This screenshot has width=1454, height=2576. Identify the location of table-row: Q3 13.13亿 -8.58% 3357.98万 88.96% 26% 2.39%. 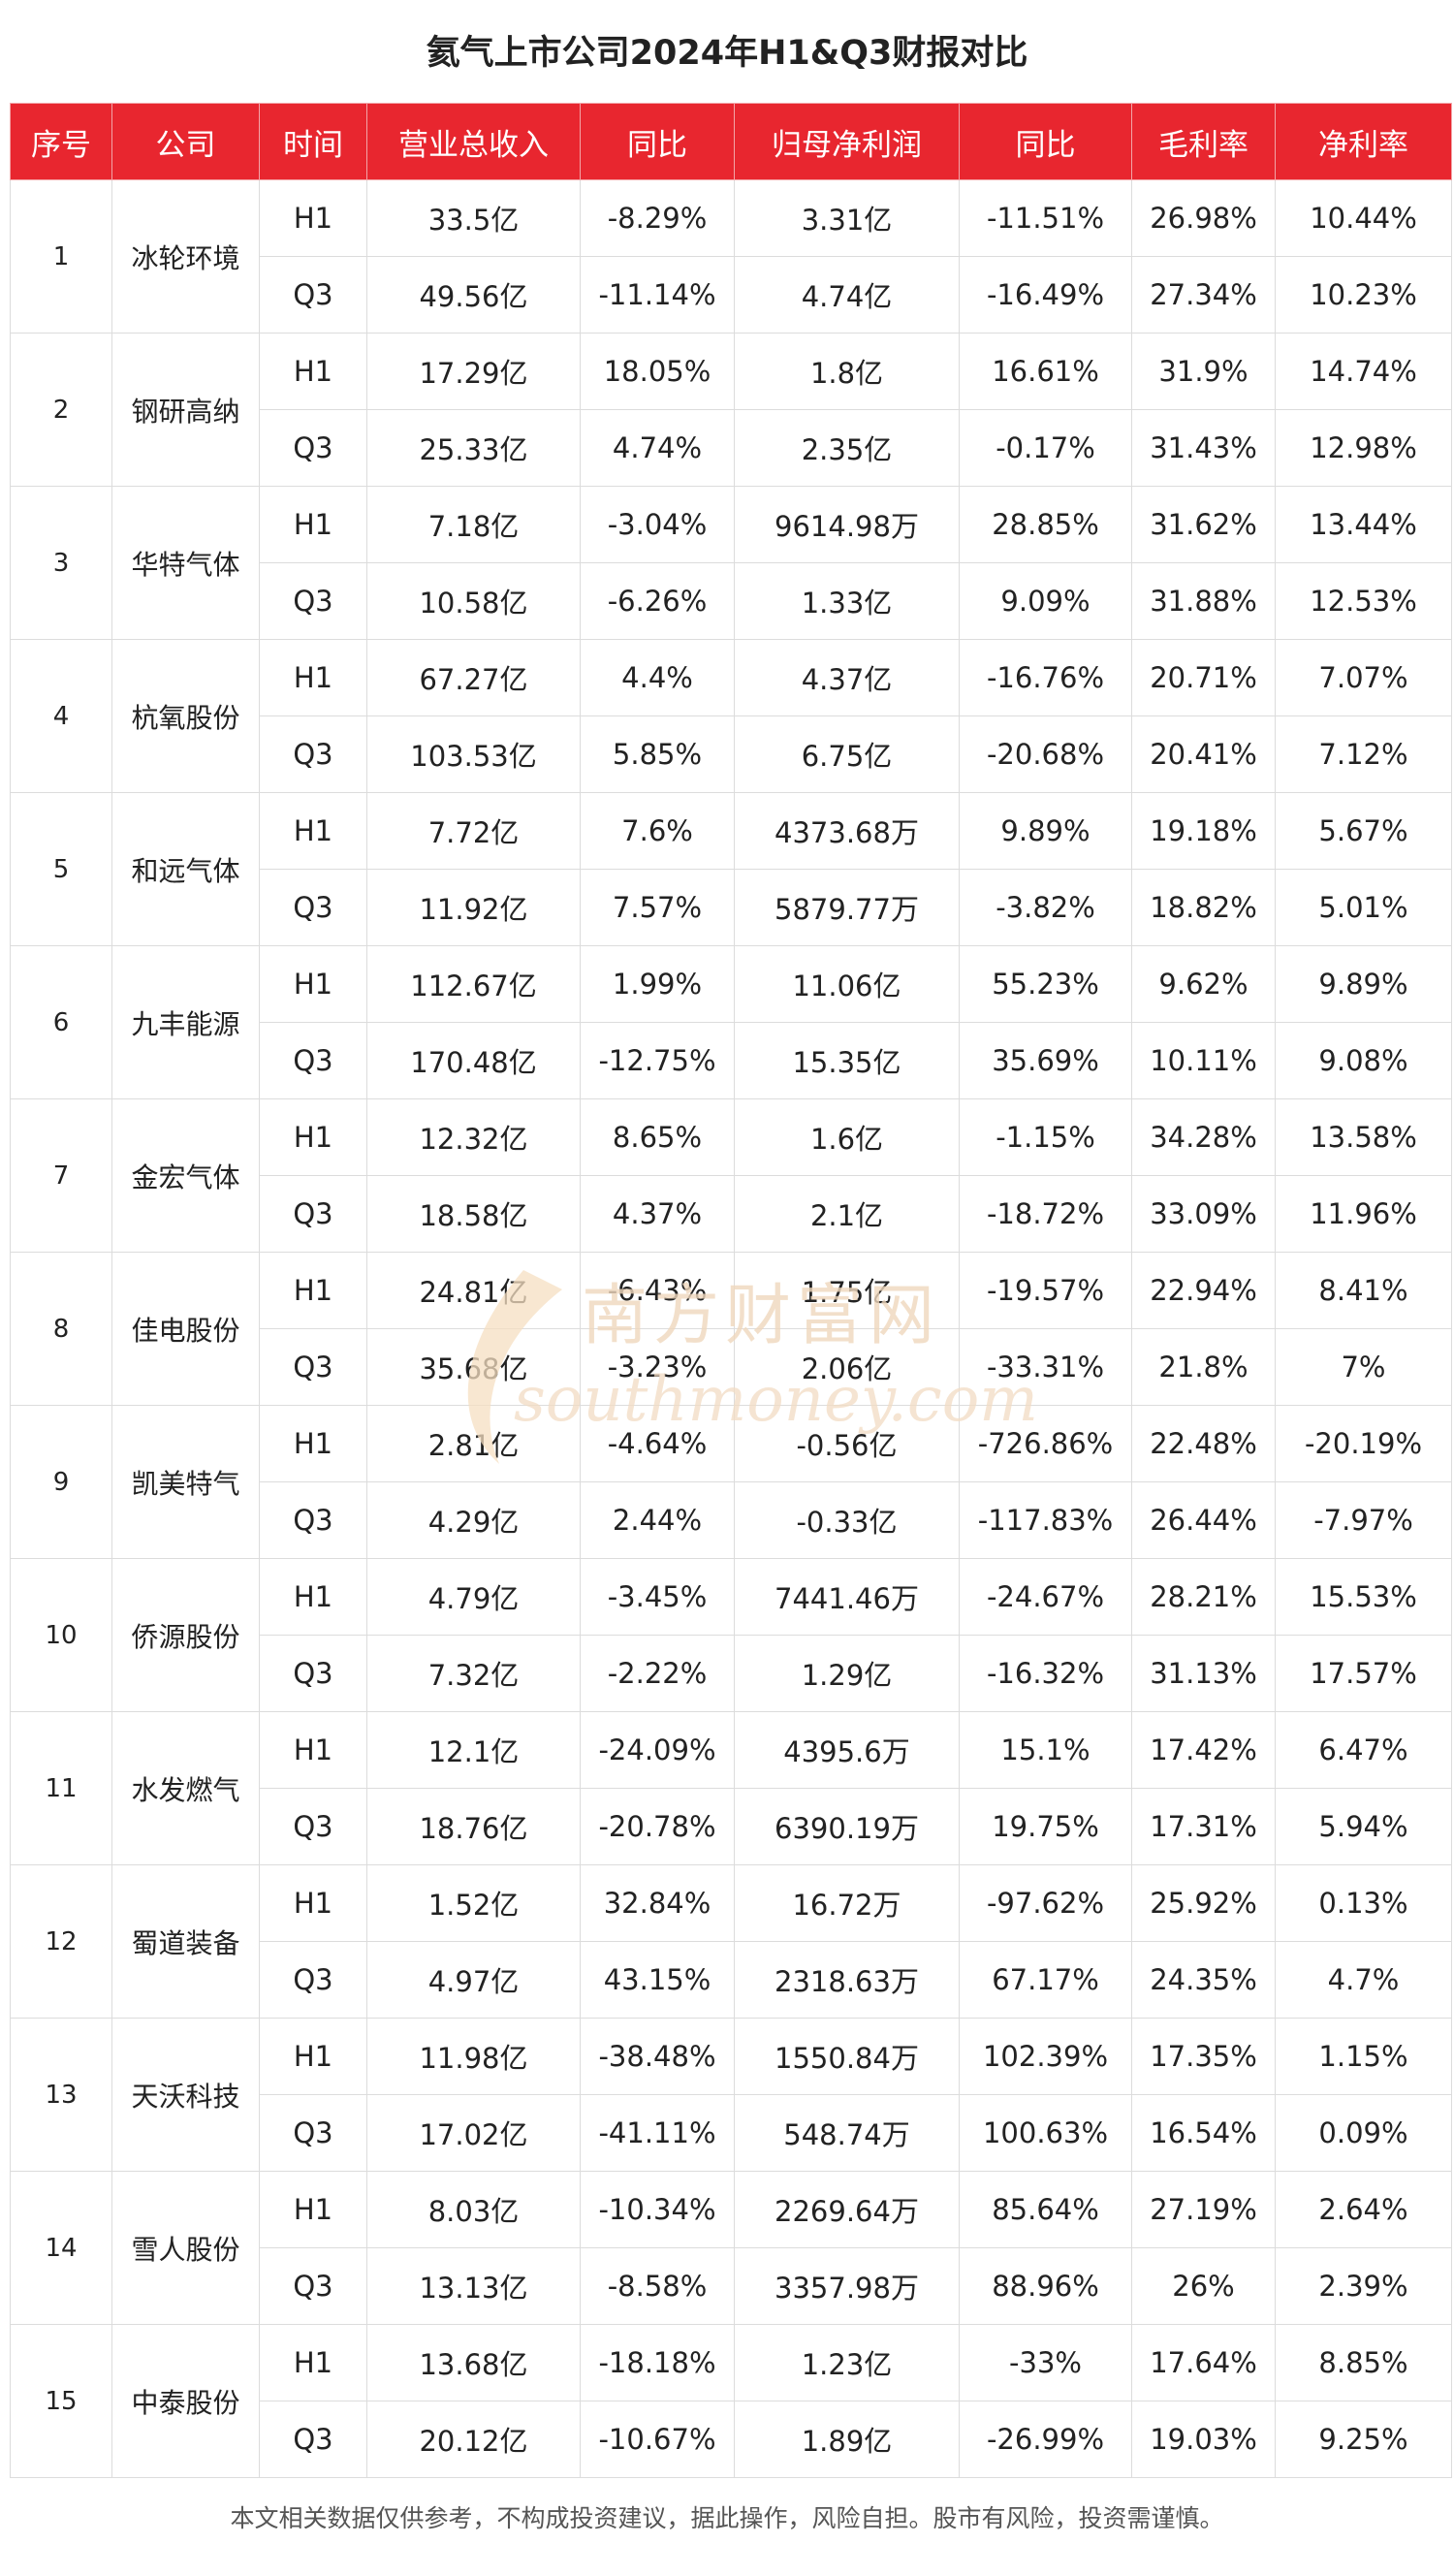
(731, 2286).